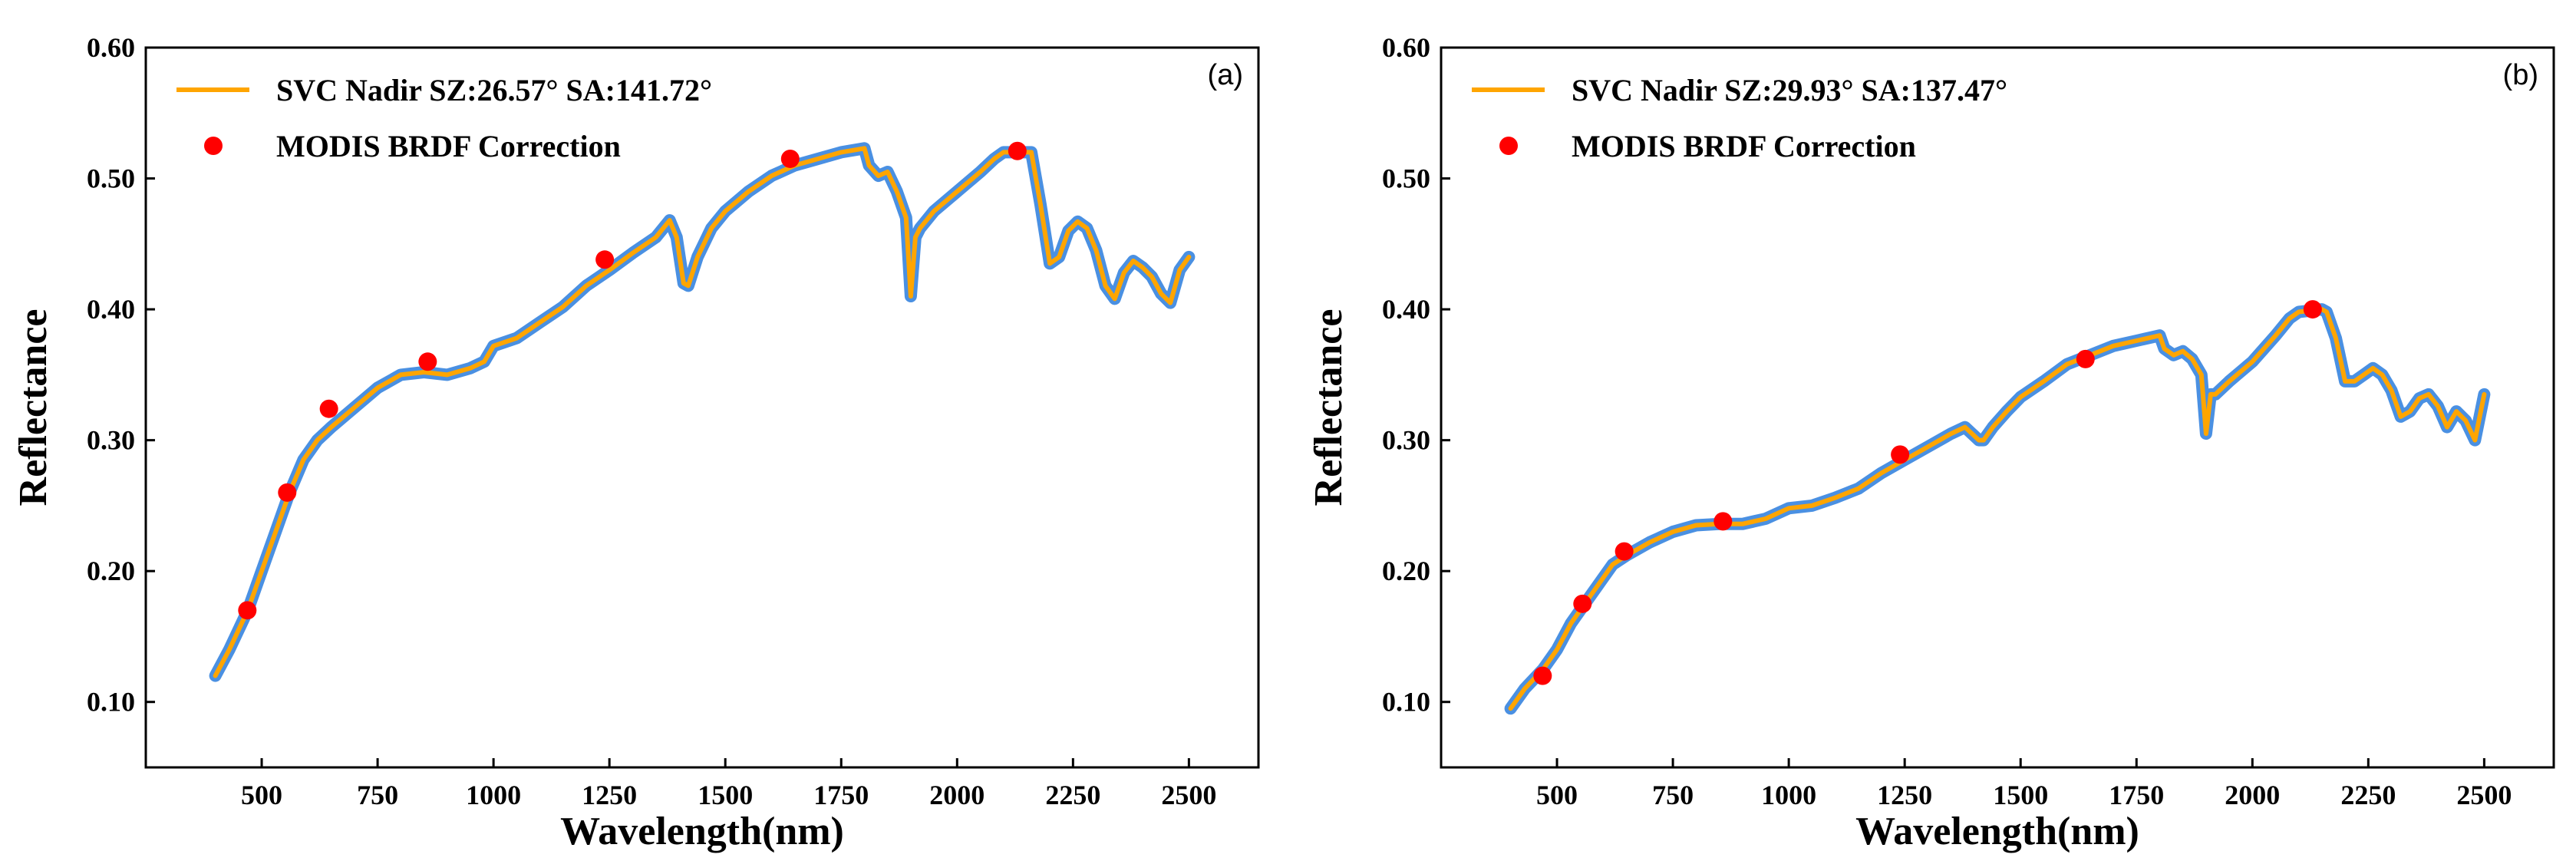 This screenshot has width=2576, height=861. I want to click on panel-label: (b), so click(2520, 75).